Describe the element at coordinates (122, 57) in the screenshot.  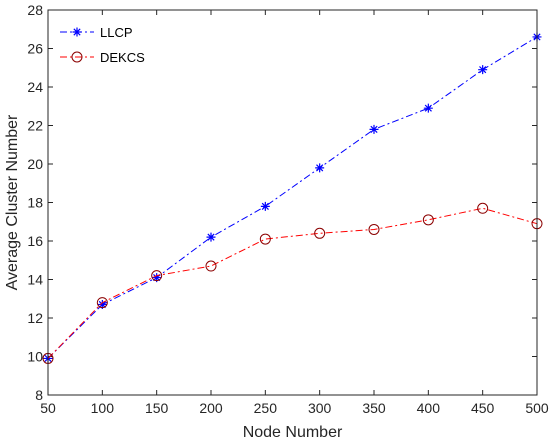
I see `legend-label: DEKCS` at that location.